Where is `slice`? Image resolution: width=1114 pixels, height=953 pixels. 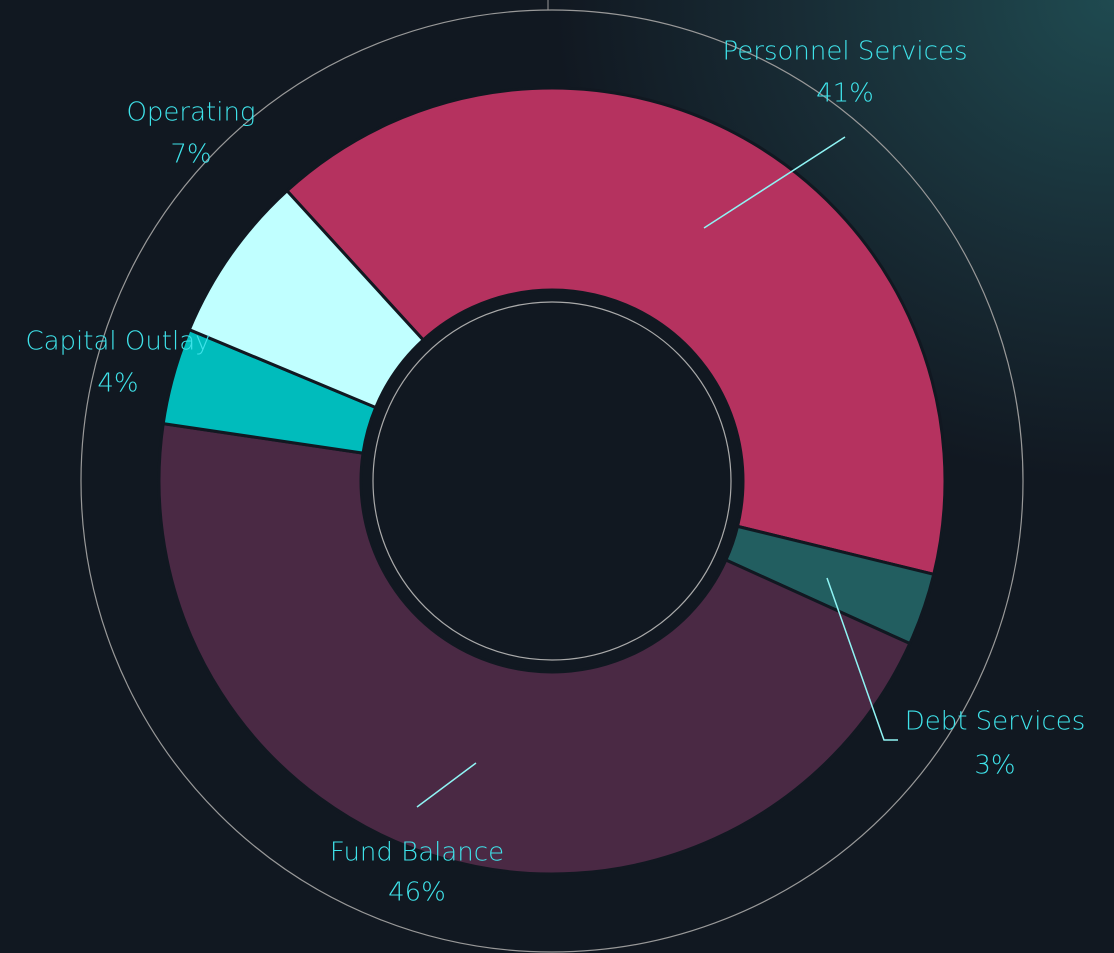
slice is located at coordinates (306, 299).